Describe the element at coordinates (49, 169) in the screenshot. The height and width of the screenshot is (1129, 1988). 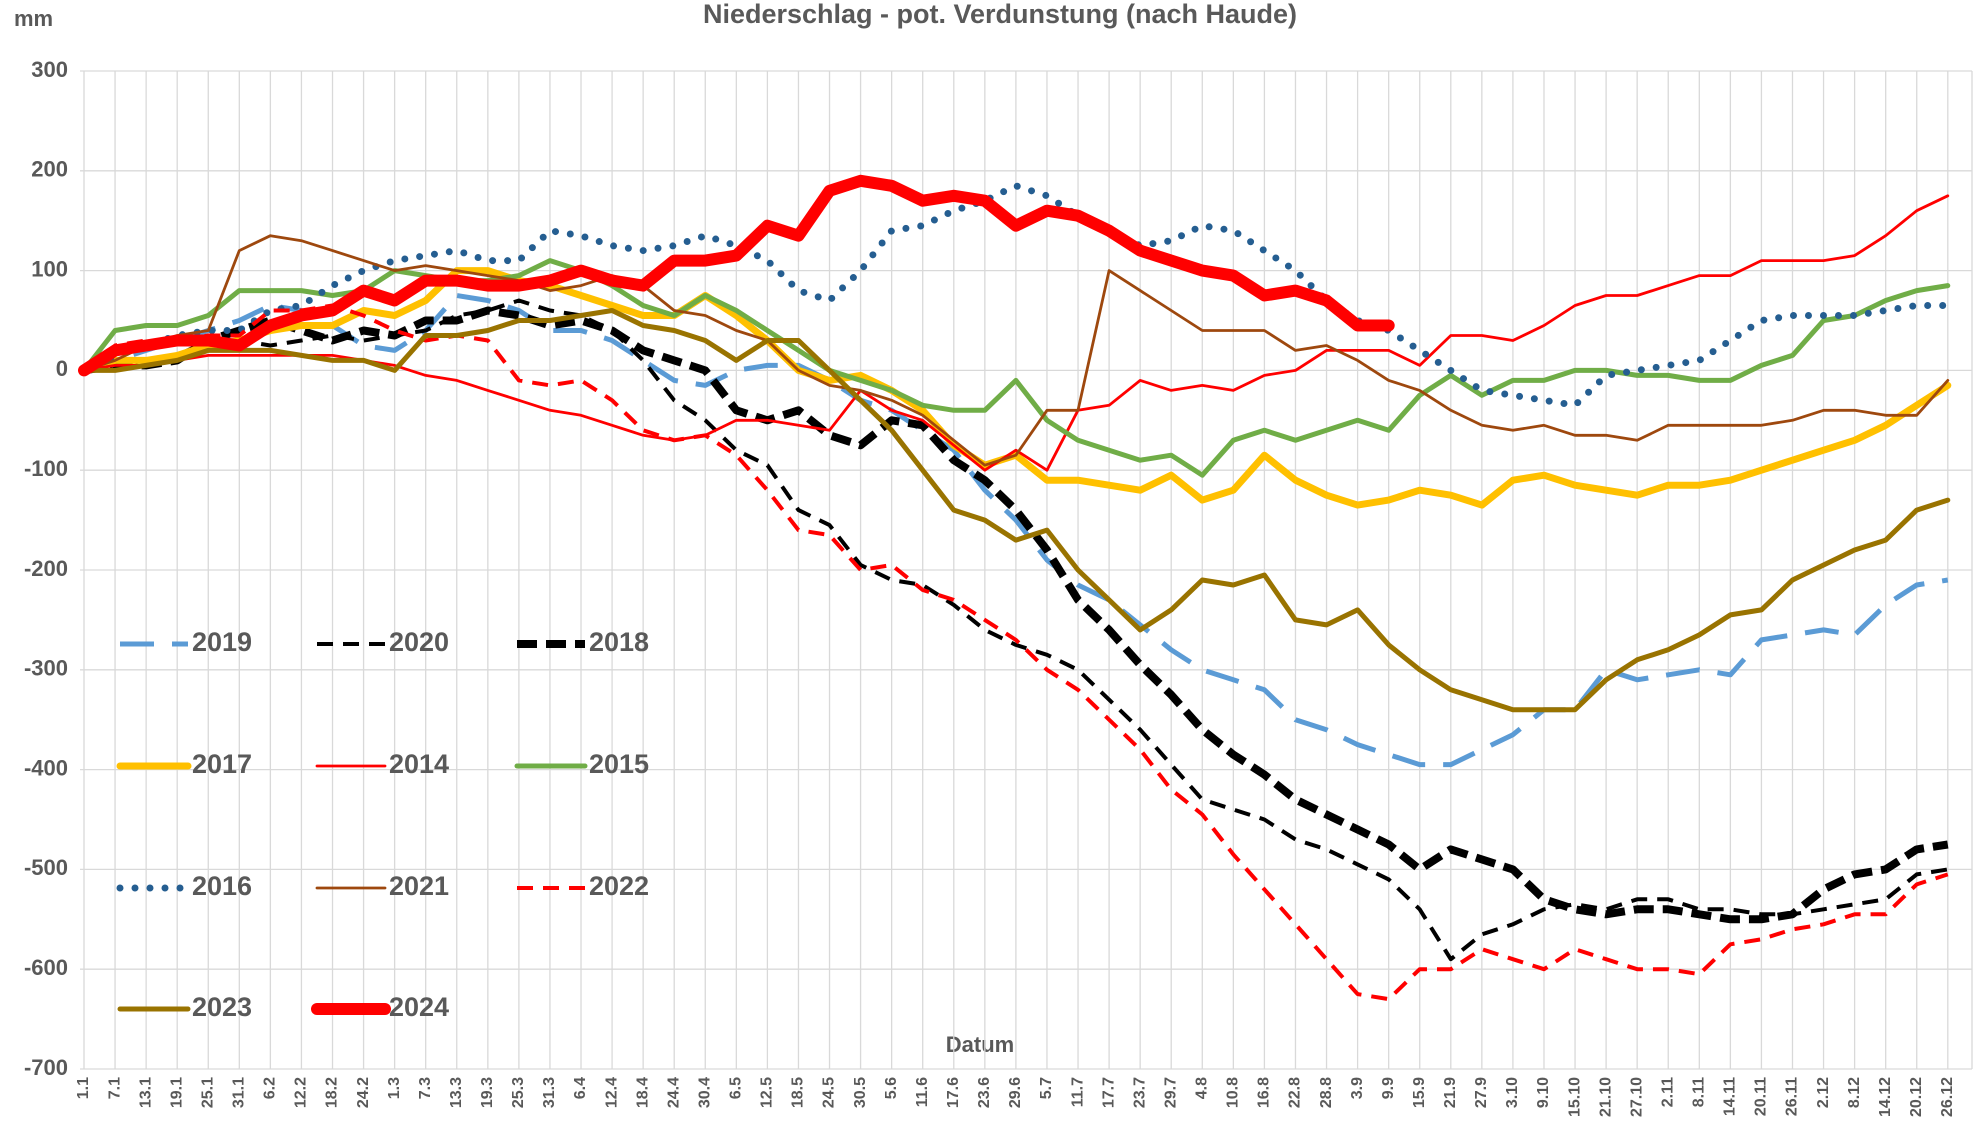
I see `y-tick-label: 200` at that location.